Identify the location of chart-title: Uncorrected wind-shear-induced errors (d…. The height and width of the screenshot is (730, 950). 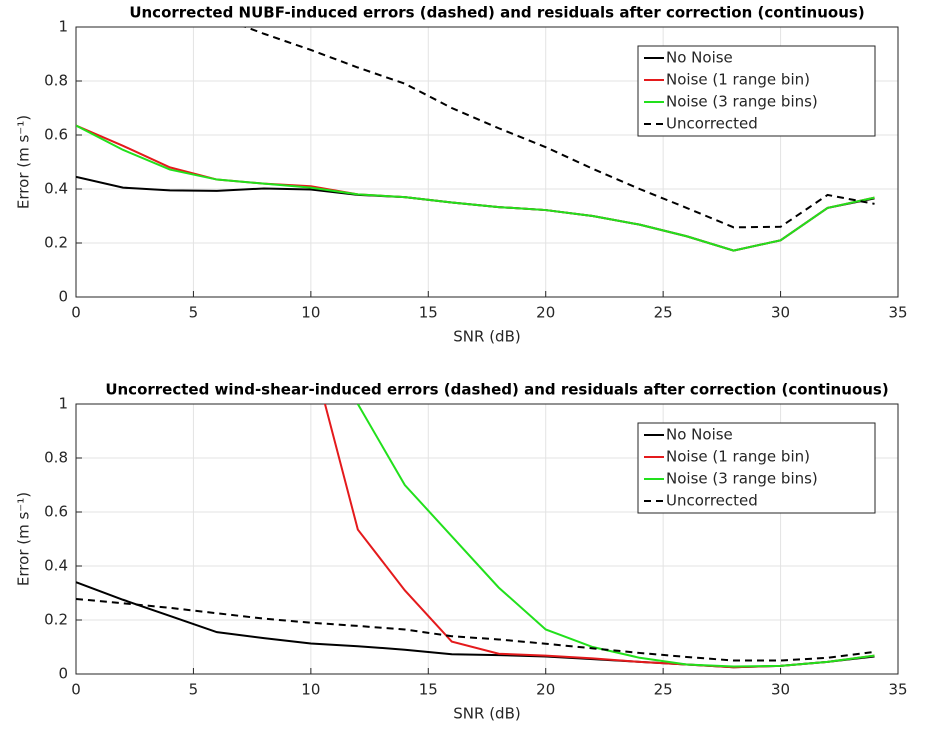
(496, 390).